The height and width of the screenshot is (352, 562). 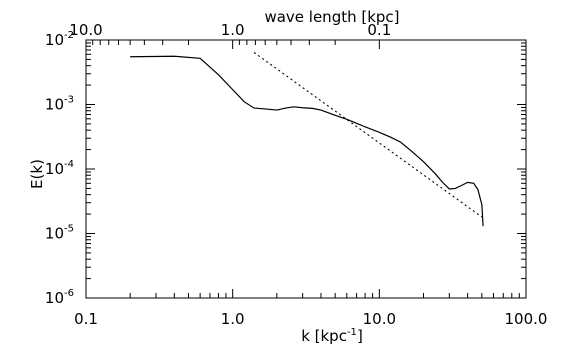 What do you see at coordinates (59, 104) in the screenshot?
I see `y-tick-label: 10⁻³` at bounding box center [59, 104].